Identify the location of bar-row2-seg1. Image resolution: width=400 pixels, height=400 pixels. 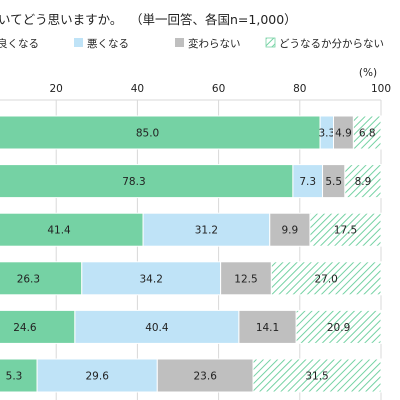
(147, 181).